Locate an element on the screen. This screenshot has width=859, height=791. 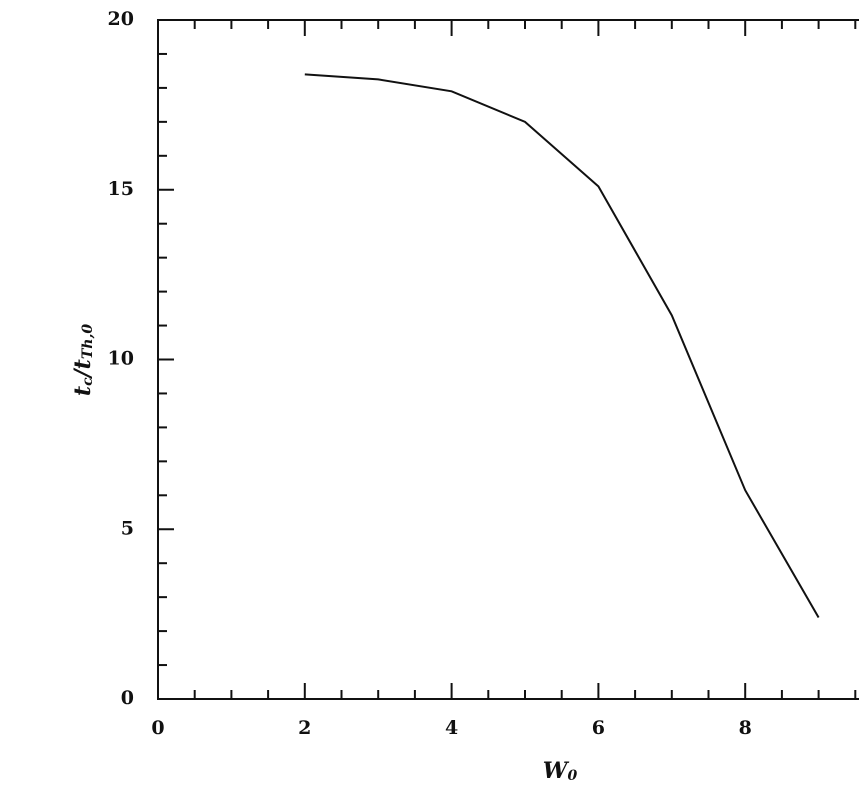
x-tick-label: 4 is located at coordinates (451, 728).